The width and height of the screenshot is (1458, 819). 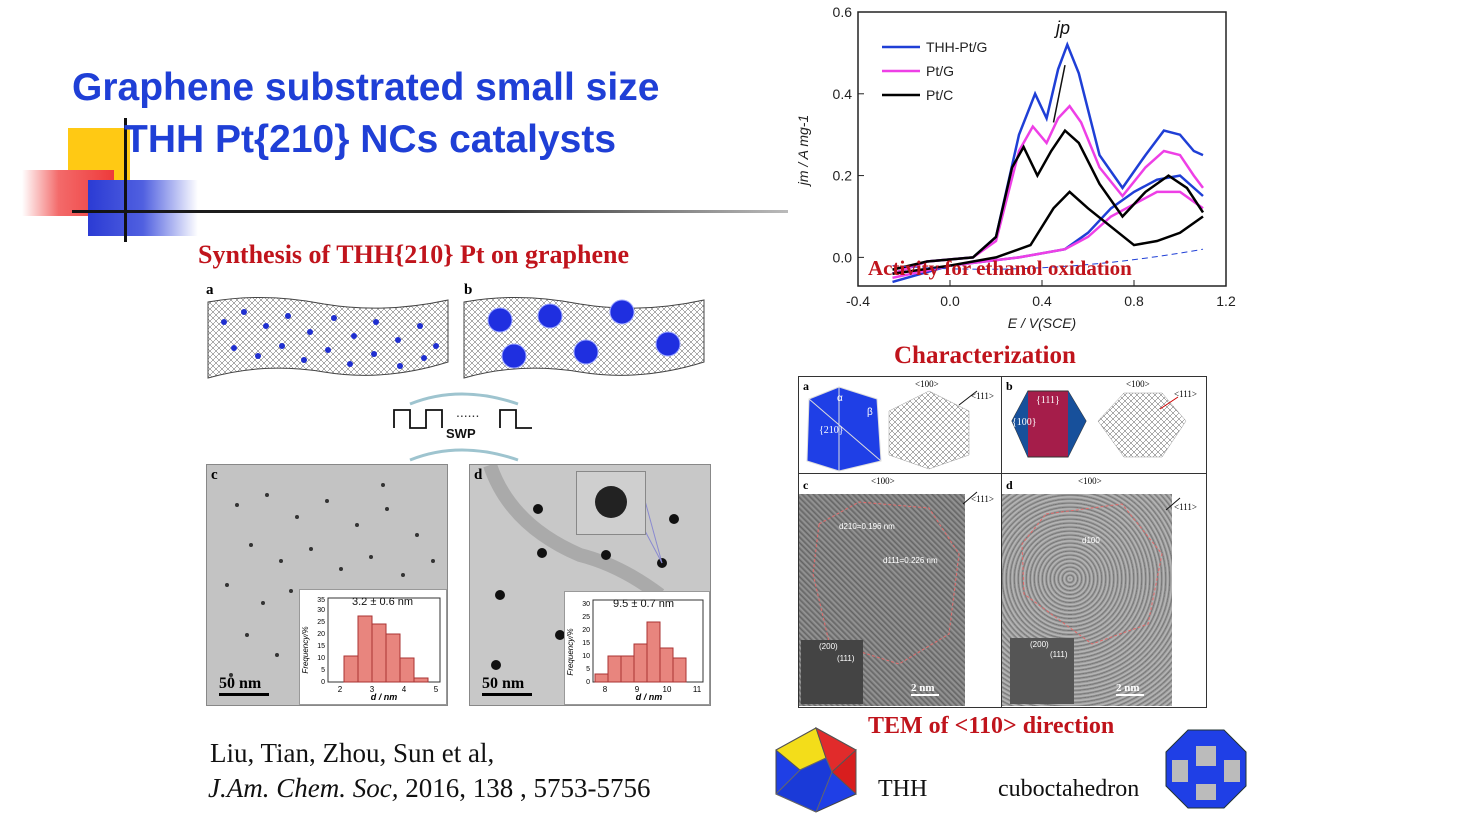 What do you see at coordinates (940, 71) in the screenshot?
I see `legend-ptg: Pt/G` at bounding box center [940, 71].